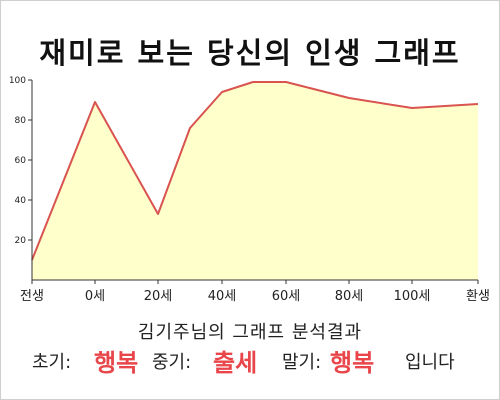 The width and height of the screenshot is (500, 400). I want to click on ending-text: 입니다, so click(430, 362).